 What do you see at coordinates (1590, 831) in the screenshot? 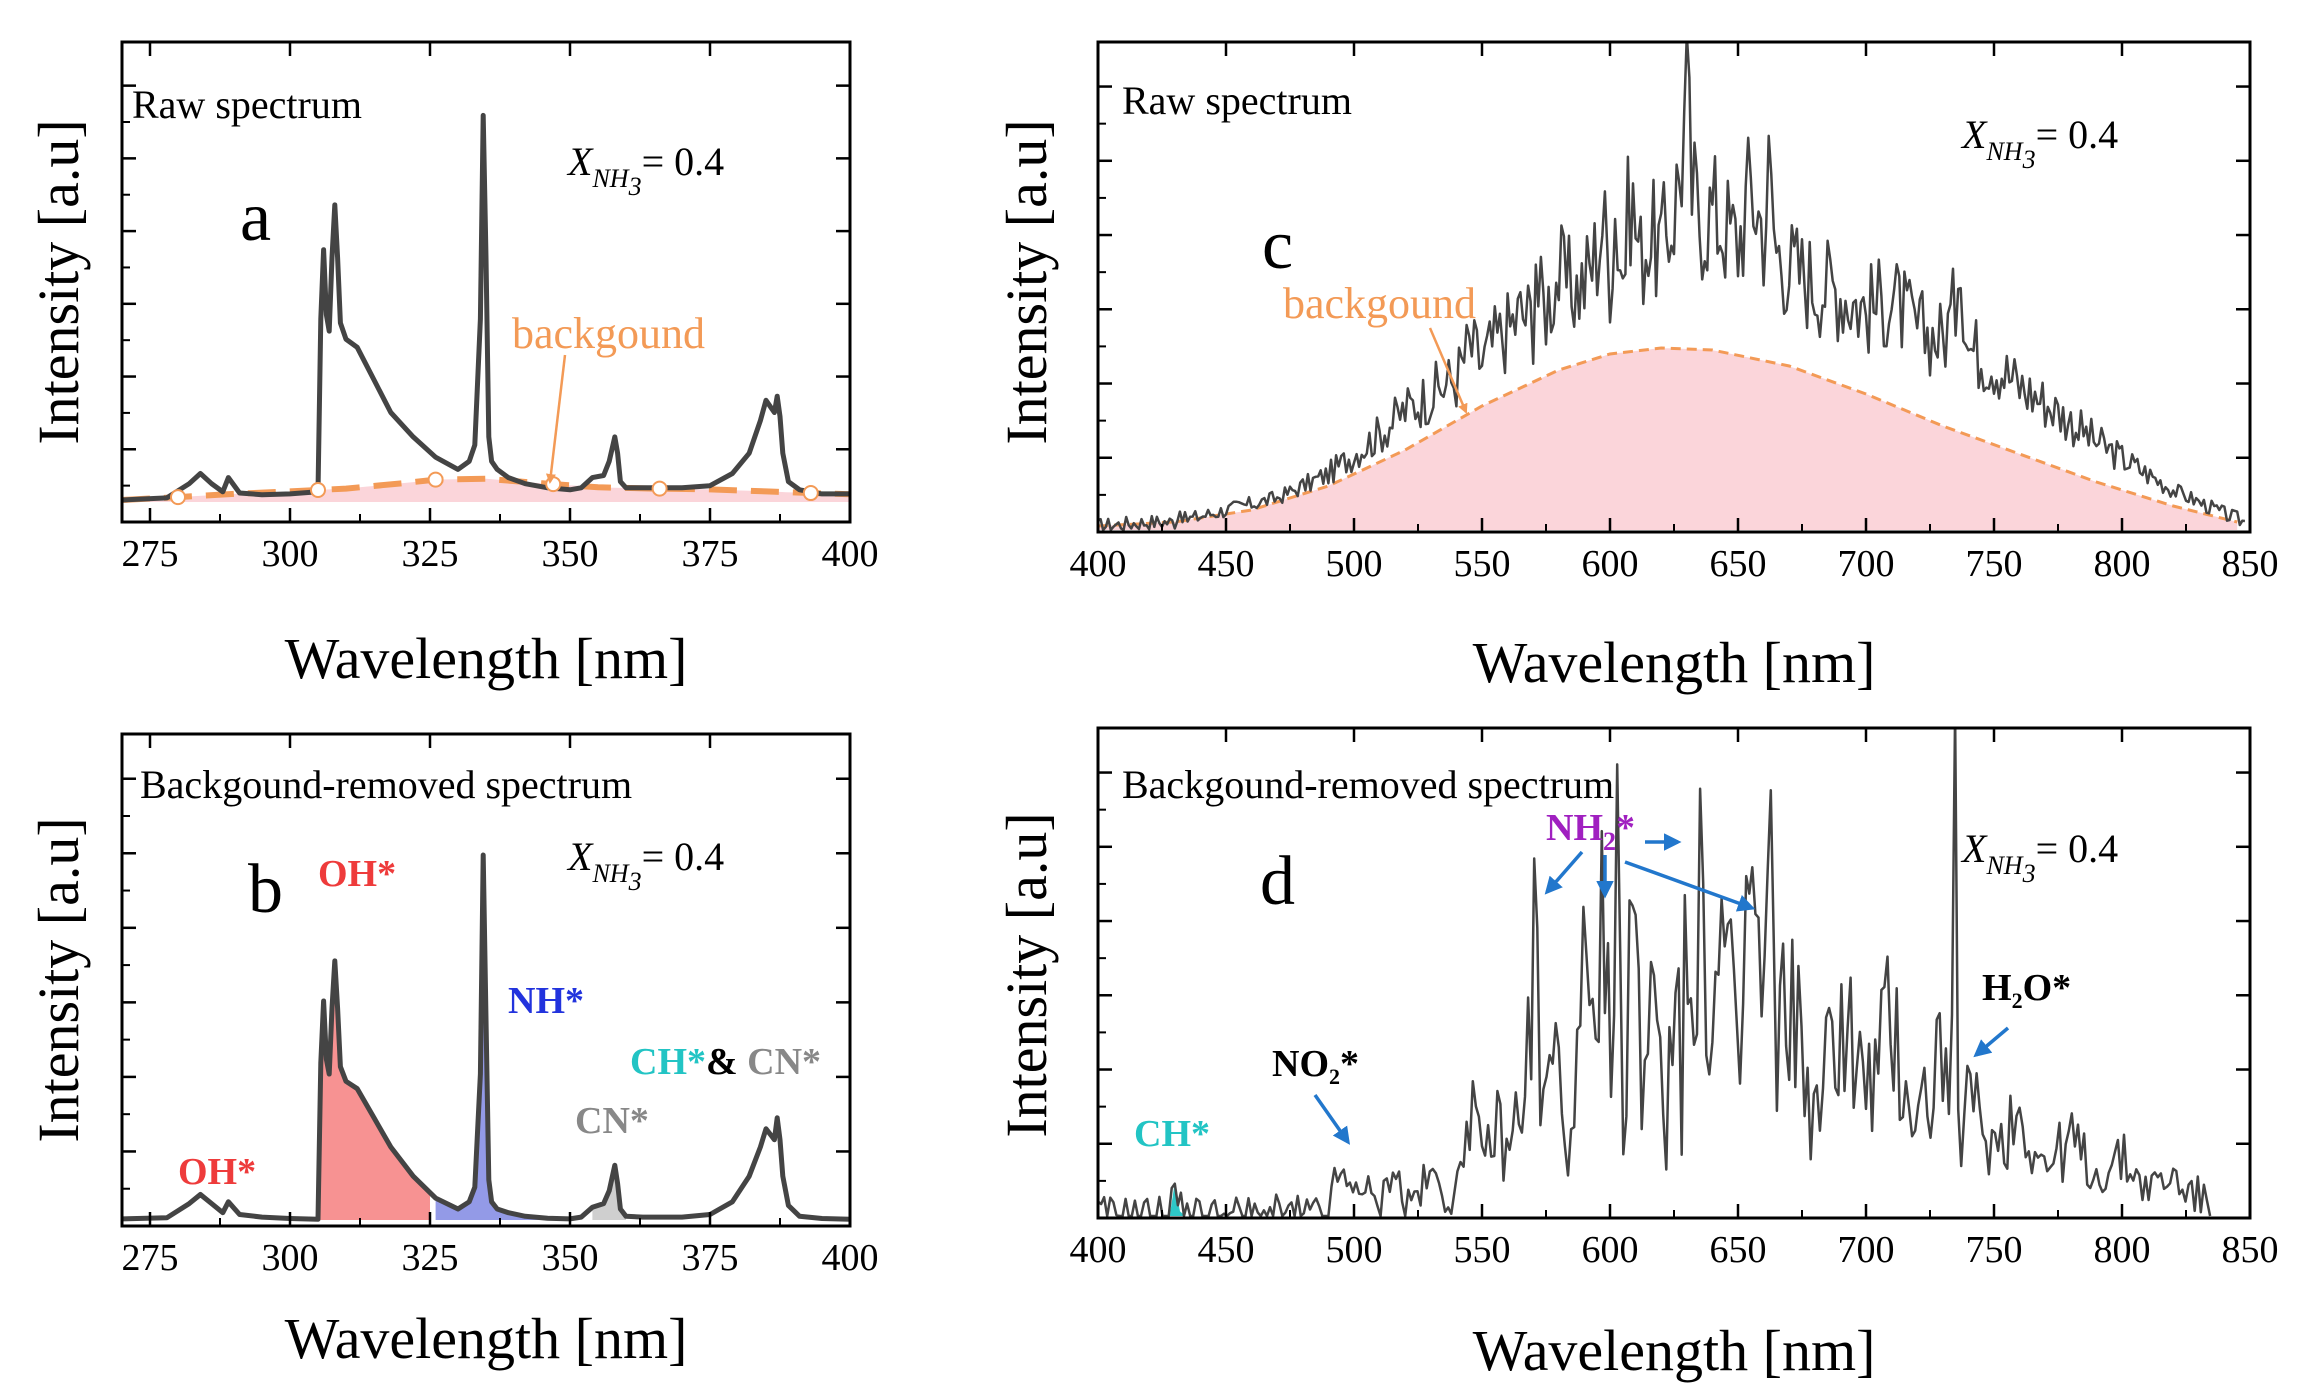
I see `annotation-nh2: NH2*` at bounding box center [1590, 831].